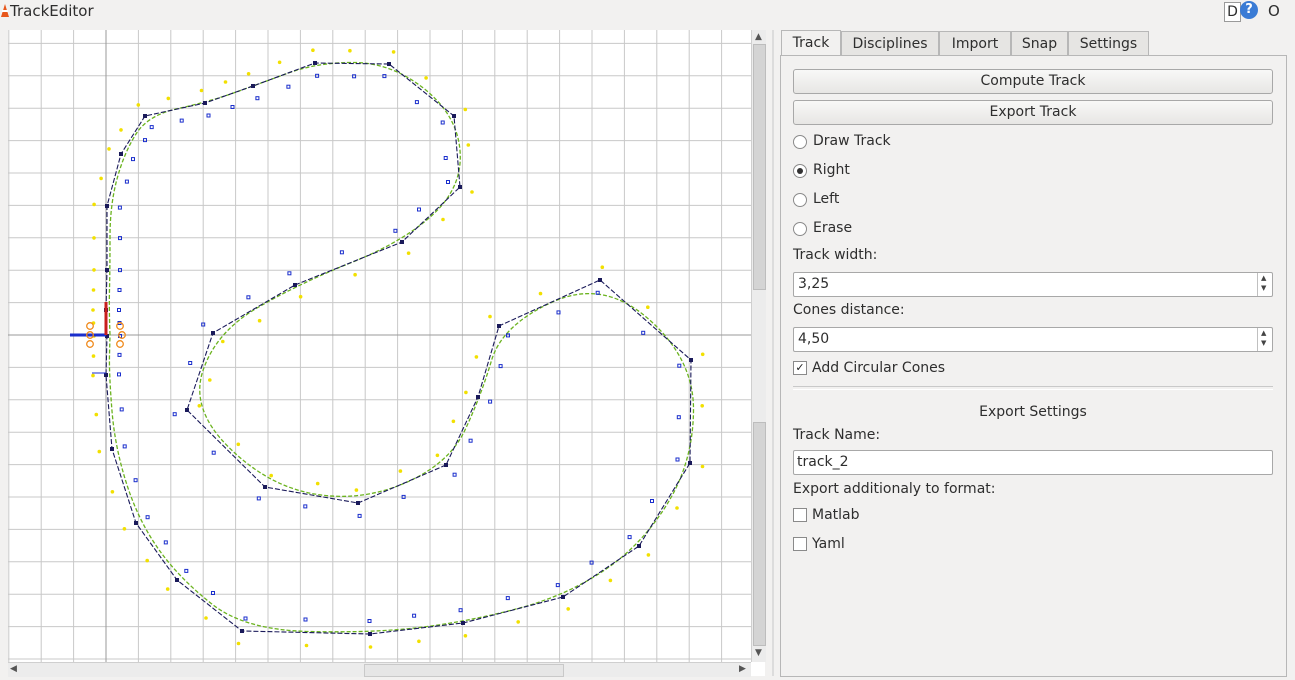 This screenshot has width=1295, height=680. What do you see at coordinates (1249, 10) in the screenshot?
I see `help-icon: ?` at bounding box center [1249, 10].